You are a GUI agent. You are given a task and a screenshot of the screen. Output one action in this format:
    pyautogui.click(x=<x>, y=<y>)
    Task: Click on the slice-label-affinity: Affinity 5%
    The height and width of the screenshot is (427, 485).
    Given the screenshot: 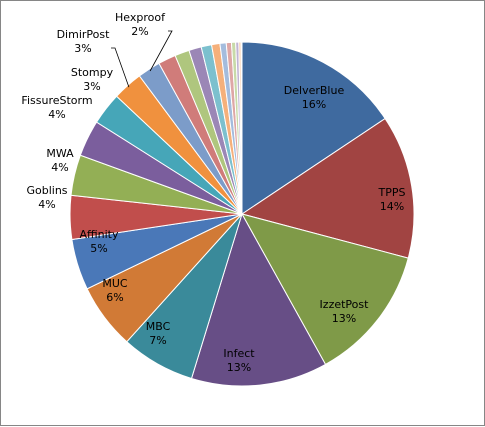 What is the action you would take?
    pyautogui.click(x=99, y=241)
    